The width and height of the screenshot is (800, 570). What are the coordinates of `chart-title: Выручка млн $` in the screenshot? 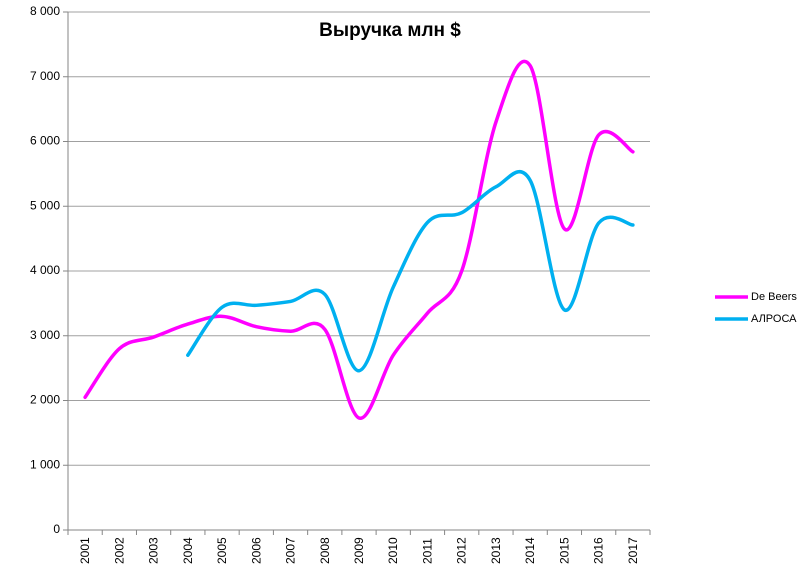 It's located at (390, 30).